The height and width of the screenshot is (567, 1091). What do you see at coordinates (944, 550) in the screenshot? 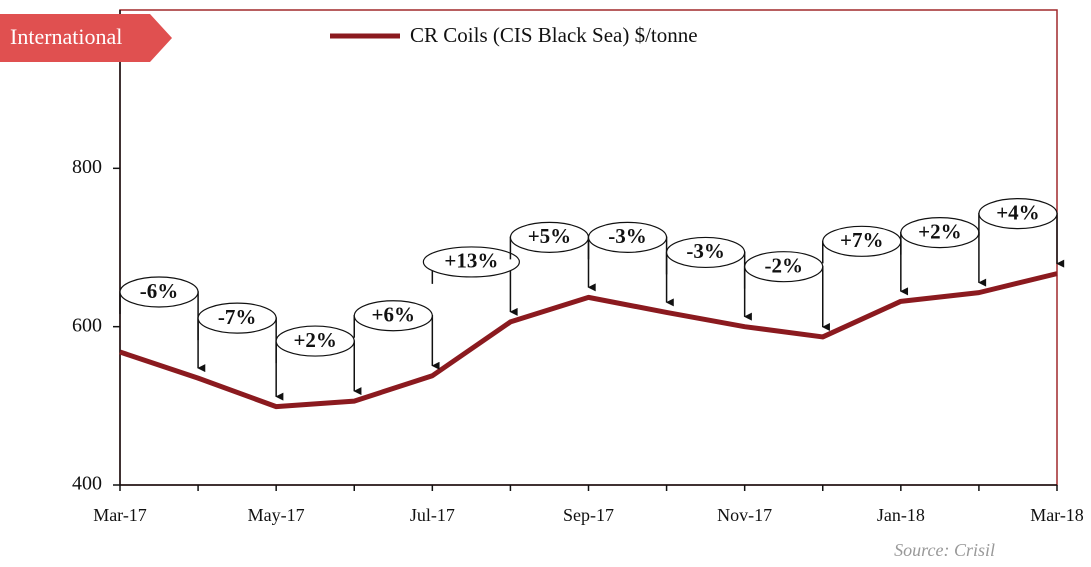
I see `source-note: Source: Crisil` at bounding box center [944, 550].